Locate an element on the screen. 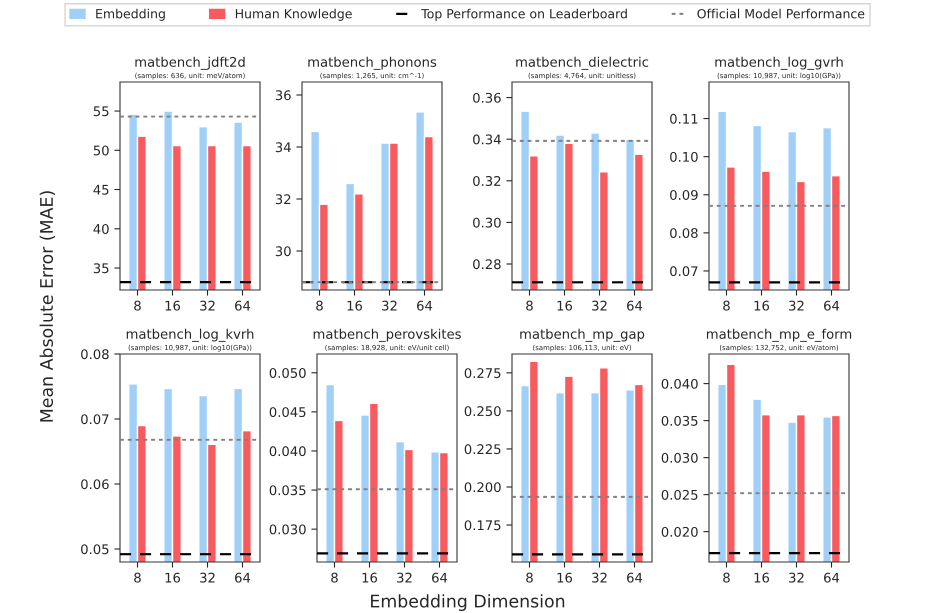  legend-label: Top Performance on Leaderboard is located at coordinates (524, 14).